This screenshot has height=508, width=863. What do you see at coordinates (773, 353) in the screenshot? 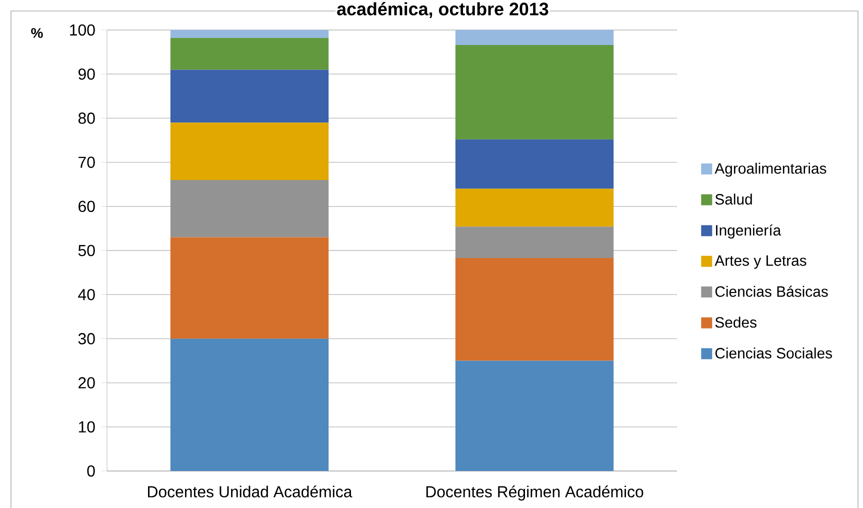
I see `legend-label: Ciencias Sociales` at bounding box center [773, 353].